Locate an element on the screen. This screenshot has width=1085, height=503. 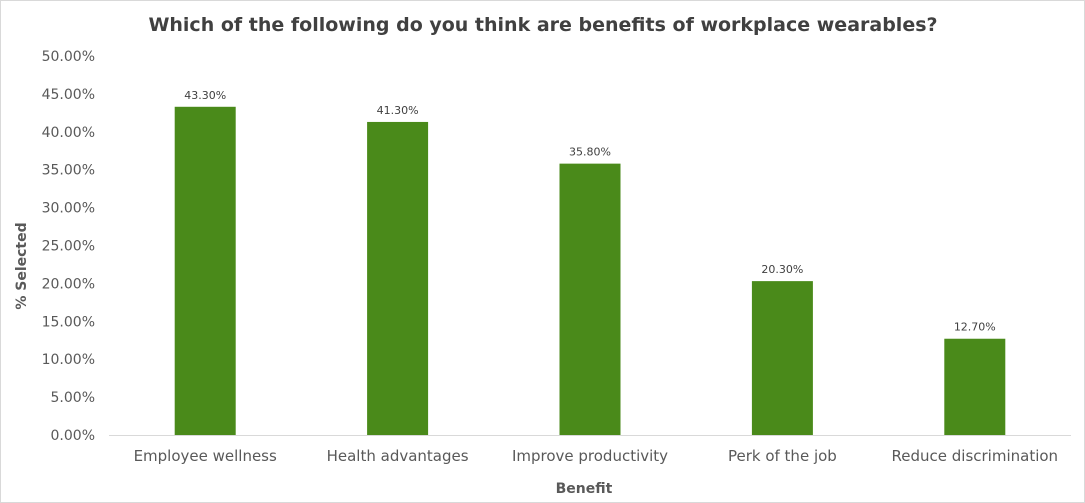
y-tick-label: 15.00% is located at coordinates (68, 322).